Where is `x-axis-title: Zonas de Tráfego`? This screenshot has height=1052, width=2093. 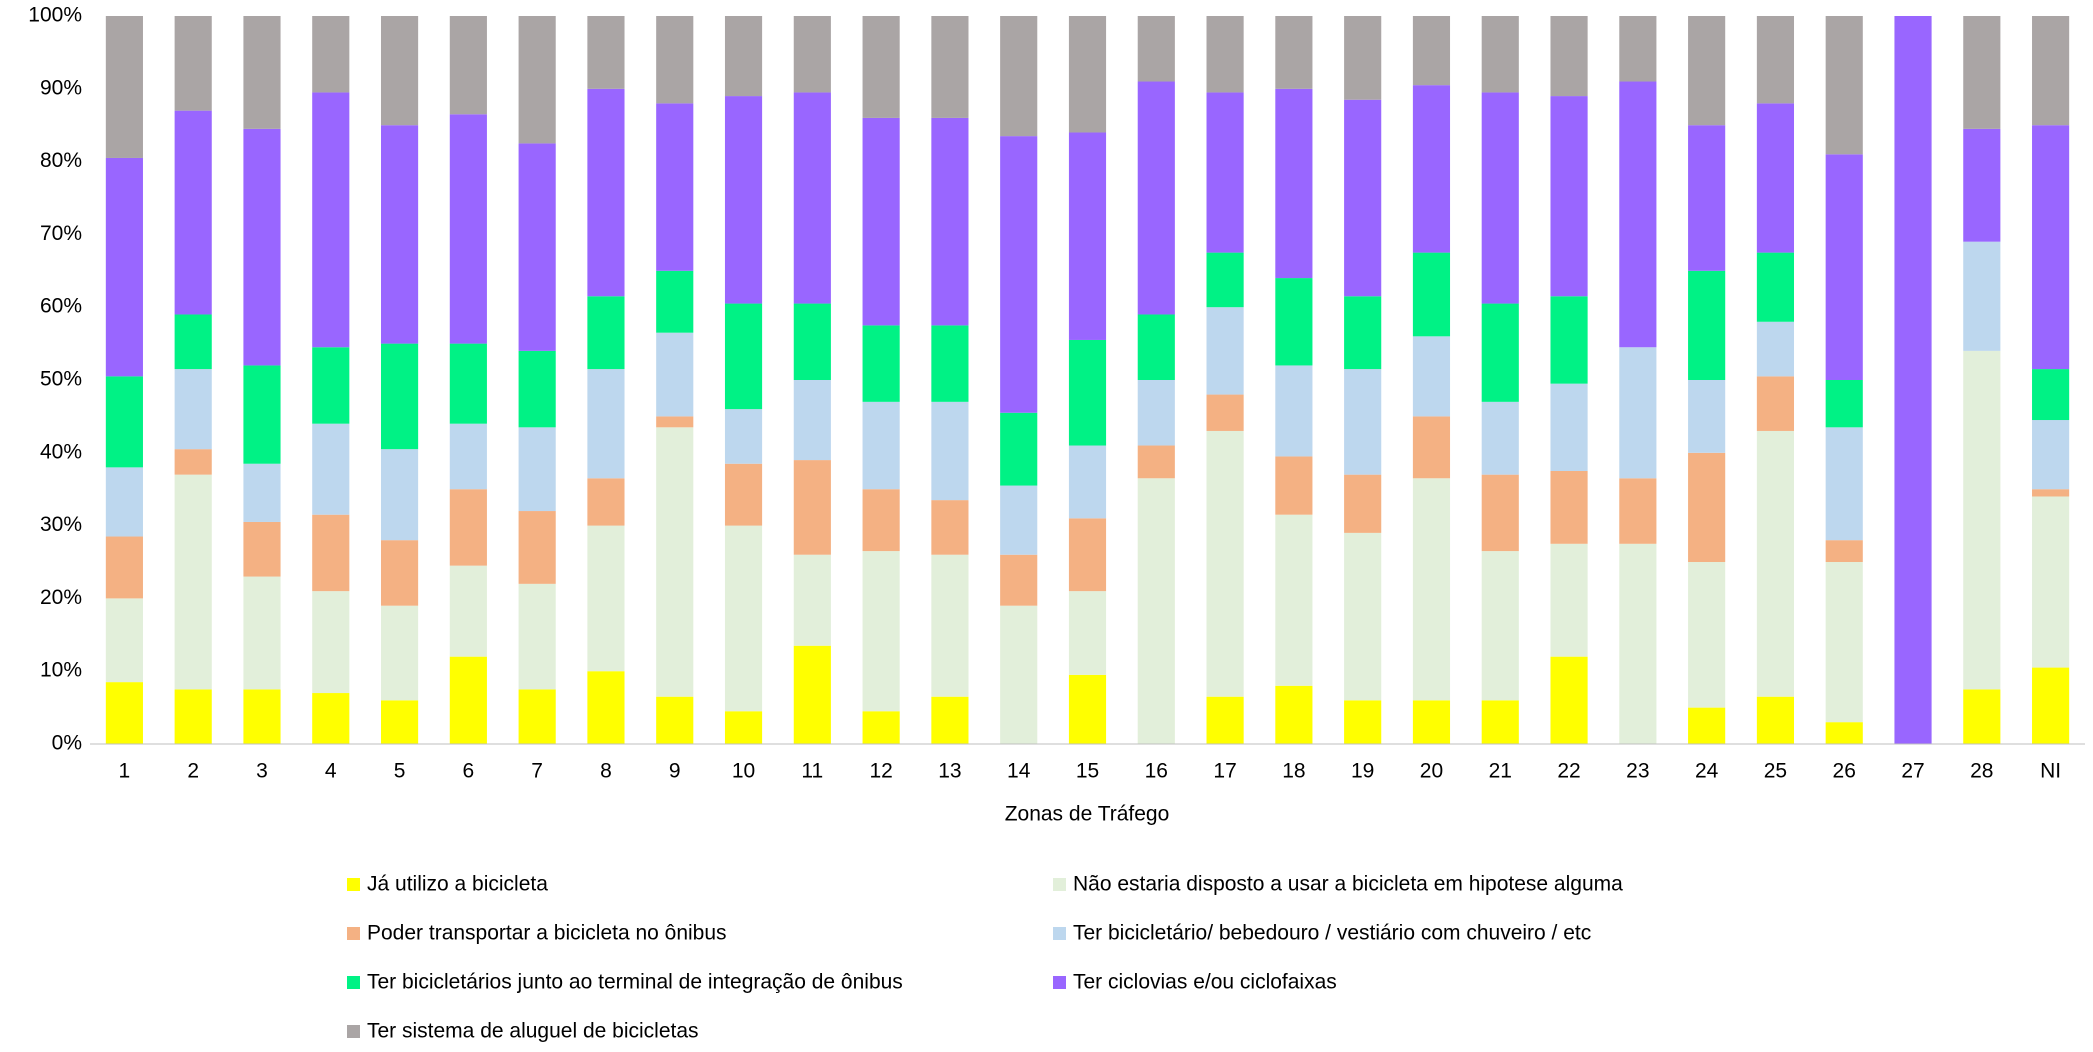 x-axis-title: Zonas de Tráfego is located at coordinates (1087, 814).